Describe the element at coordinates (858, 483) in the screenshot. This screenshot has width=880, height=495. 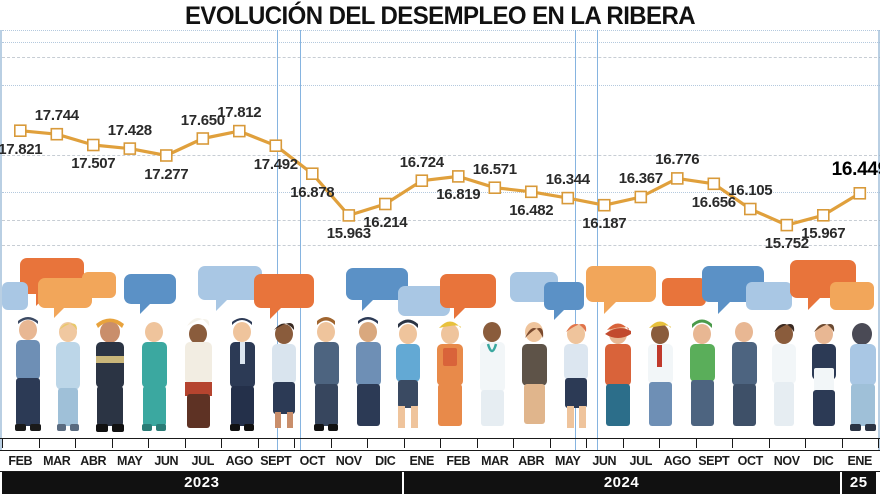
I see `year-band: 25` at that location.